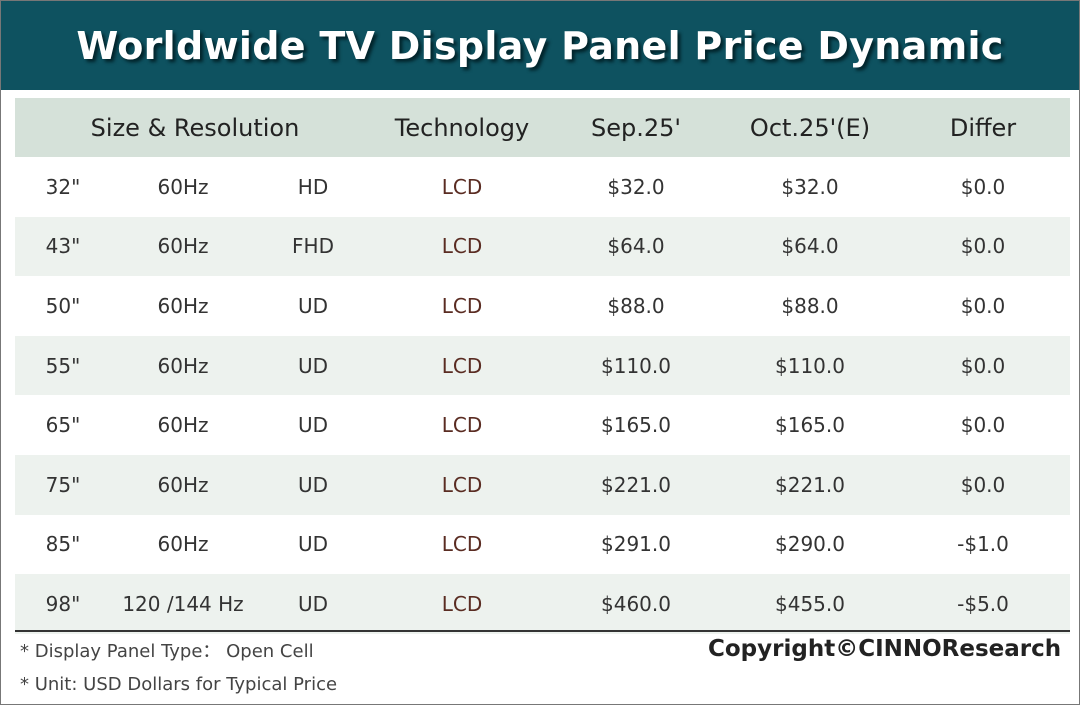 This screenshot has height=705, width=1080. I want to click on cell-sep: $32.0, so click(636, 186).